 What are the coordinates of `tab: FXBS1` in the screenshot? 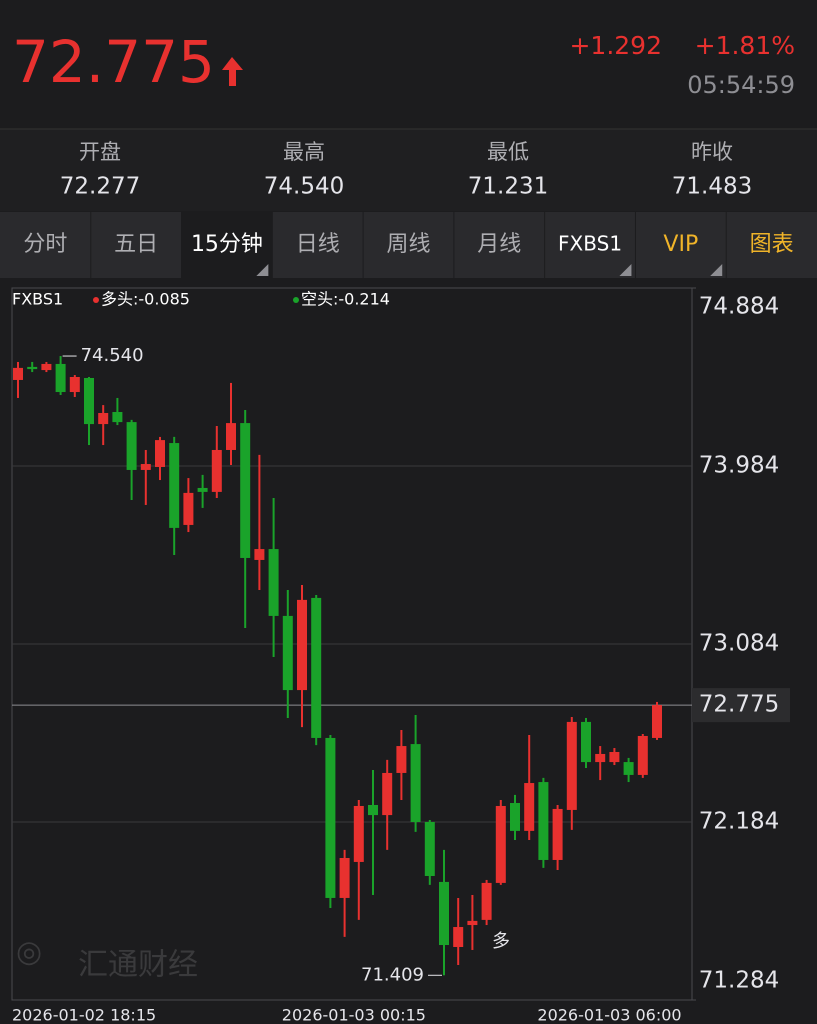 It's located at (590, 244).